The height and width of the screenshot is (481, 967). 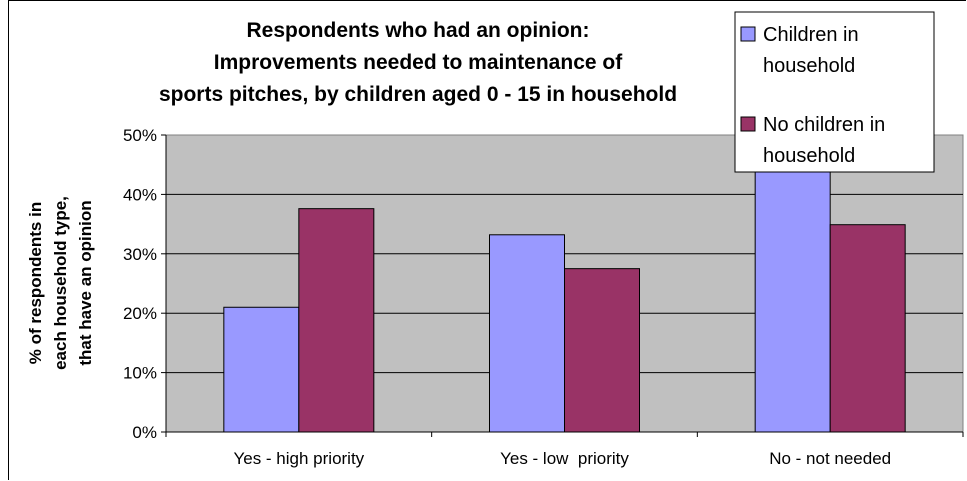 I want to click on legend-box, so click(x=834, y=92).